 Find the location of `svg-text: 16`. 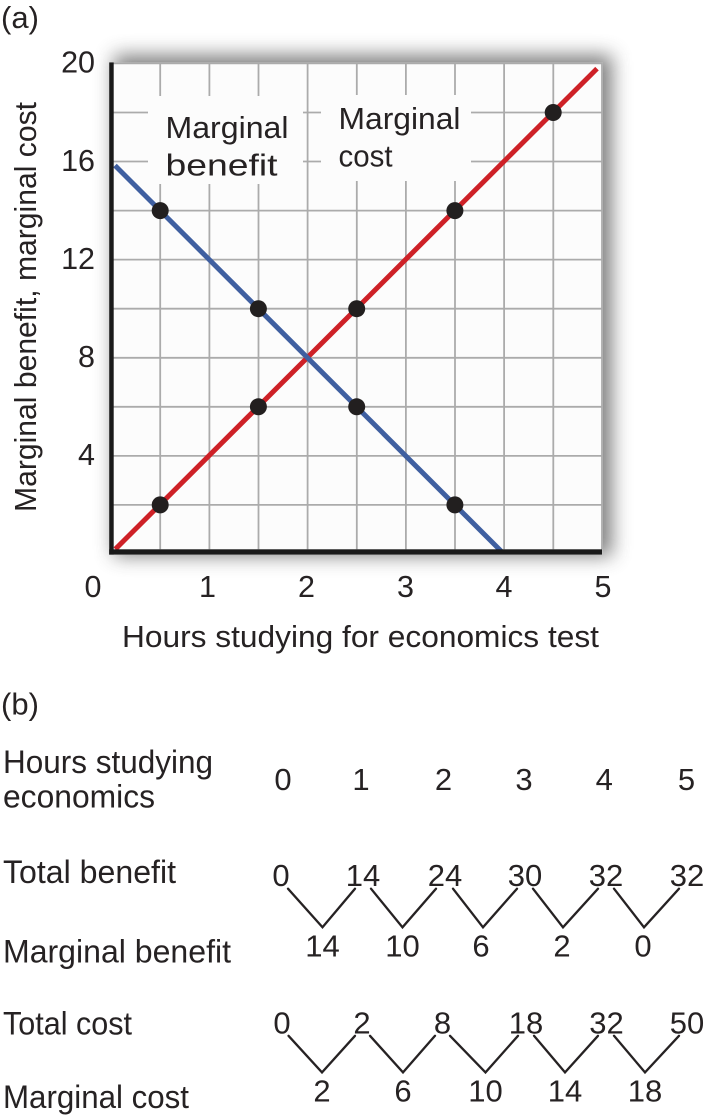

svg-text: 16 is located at coordinates (78, 161).